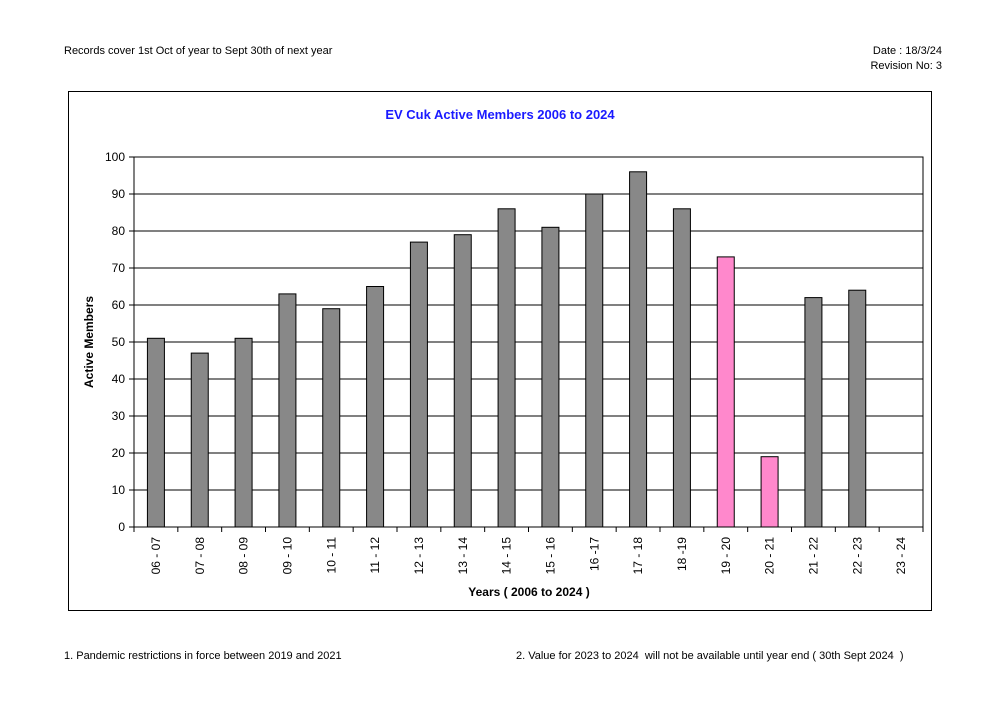  What do you see at coordinates (119, 194) in the screenshot?
I see `y-tick-label: 90` at bounding box center [119, 194].